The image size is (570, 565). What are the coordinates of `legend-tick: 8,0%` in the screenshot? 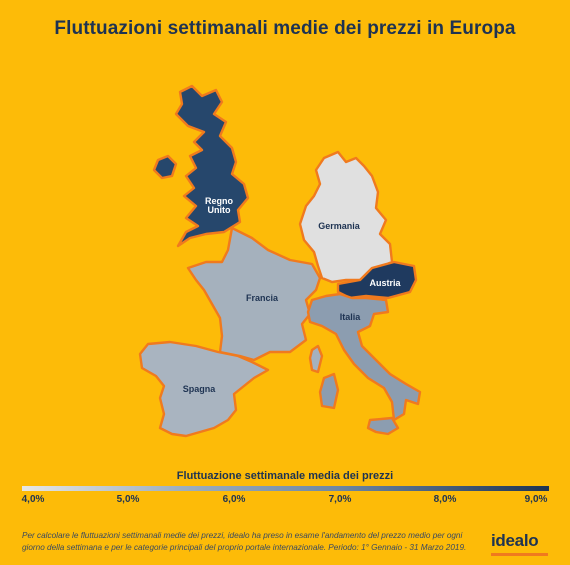 It's located at (445, 499).